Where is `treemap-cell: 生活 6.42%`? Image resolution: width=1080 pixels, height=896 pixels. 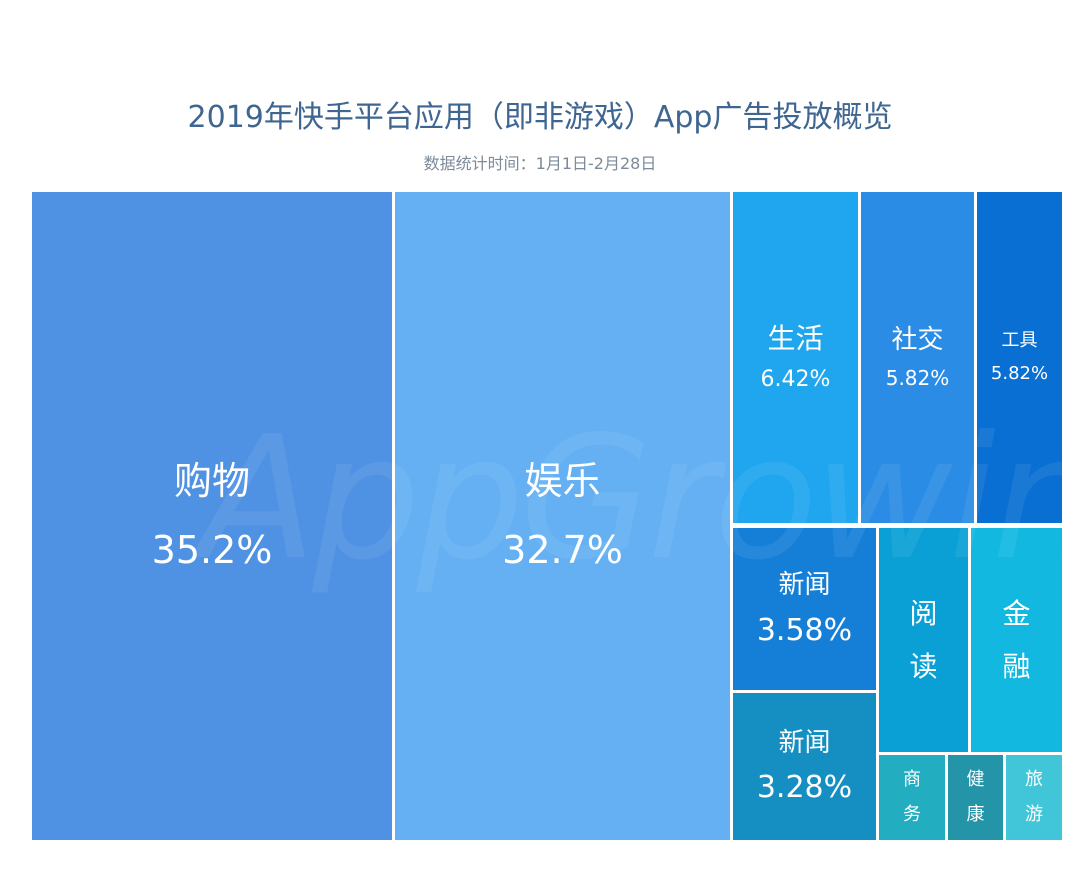 treemap-cell: 生活 6.42% is located at coordinates (795, 357).